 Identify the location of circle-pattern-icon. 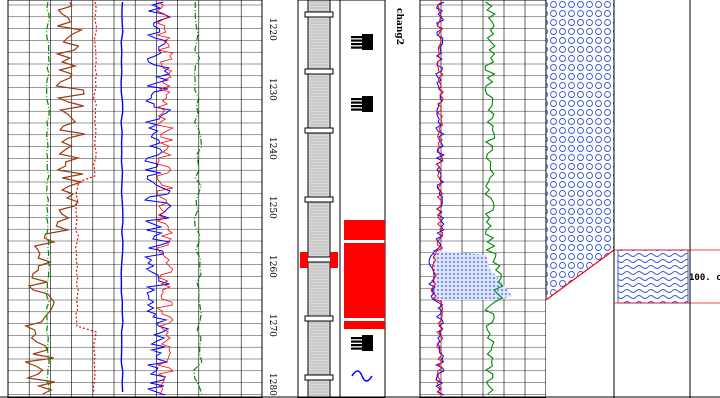
(580, 150).